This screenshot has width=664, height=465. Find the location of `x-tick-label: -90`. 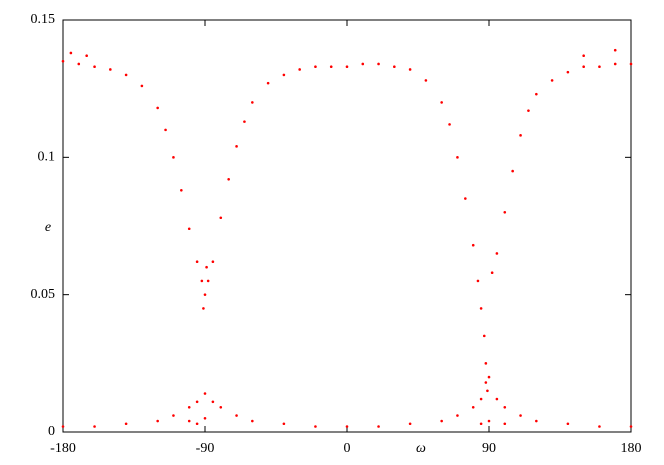

x-tick-label: -90 is located at coordinates (205, 448).